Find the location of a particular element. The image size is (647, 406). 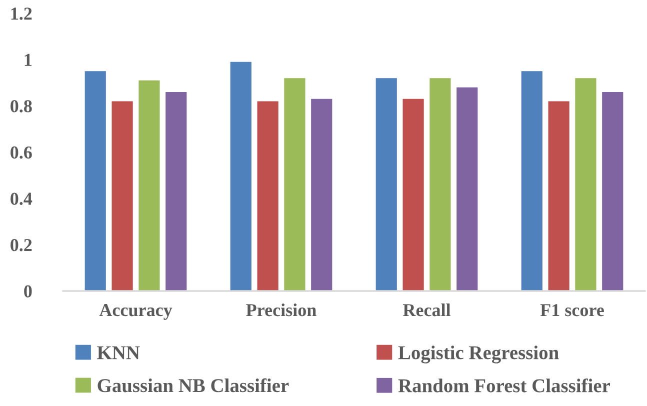

x-tick-label: Accuracy is located at coordinates (135, 312).